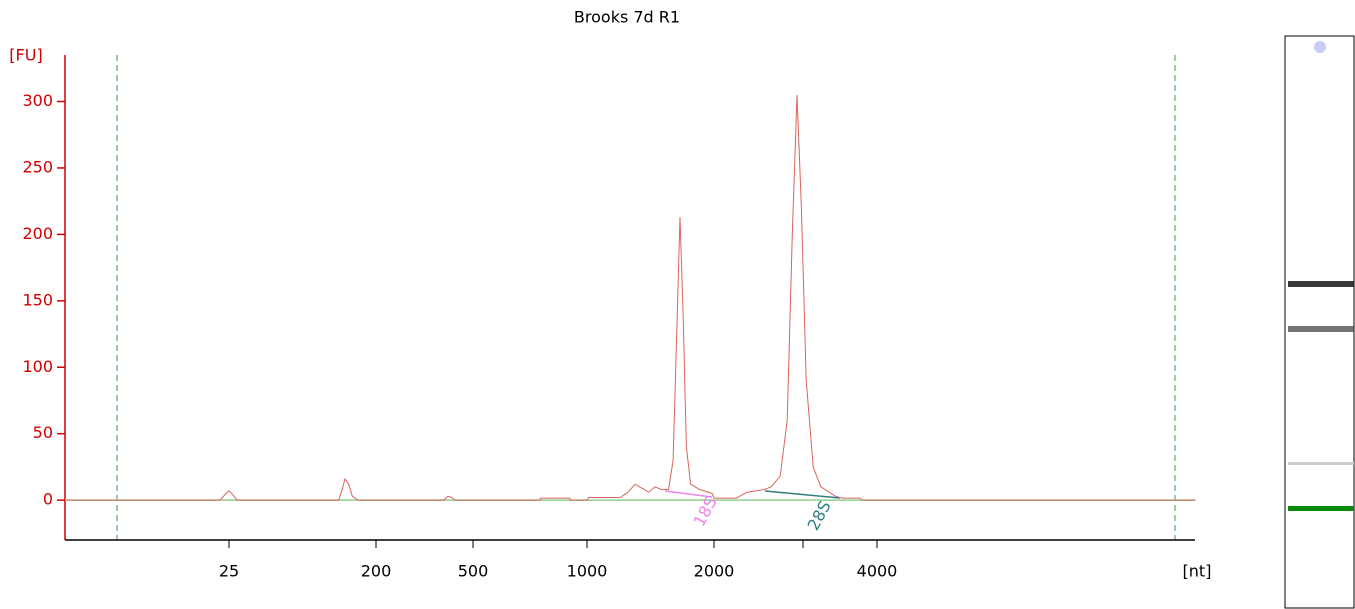 This screenshot has width=1355, height=609. I want to click on y-tick-label: 200, so click(37, 233).